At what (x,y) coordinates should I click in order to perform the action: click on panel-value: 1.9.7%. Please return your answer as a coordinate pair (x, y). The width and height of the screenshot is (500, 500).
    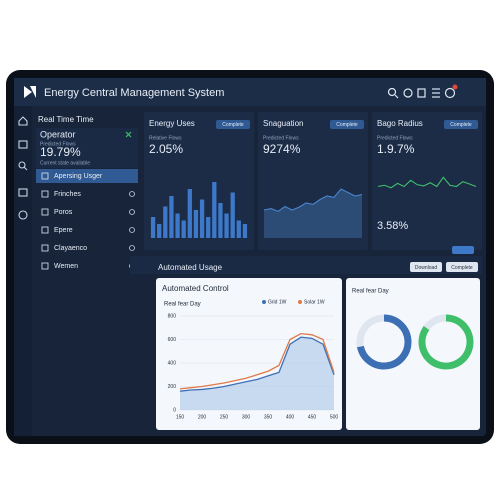
    Looking at the image, I should click on (396, 149).